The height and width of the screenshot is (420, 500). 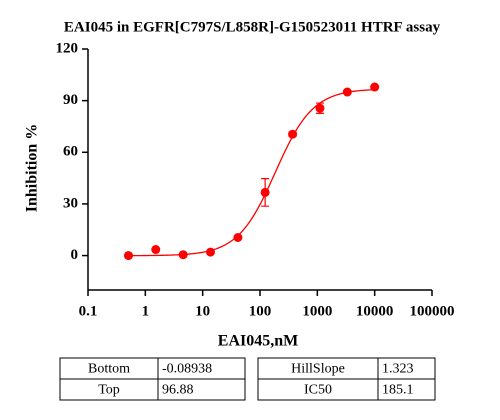 What do you see at coordinates (109, 390) in the screenshot?
I see `param-name: Top` at bounding box center [109, 390].